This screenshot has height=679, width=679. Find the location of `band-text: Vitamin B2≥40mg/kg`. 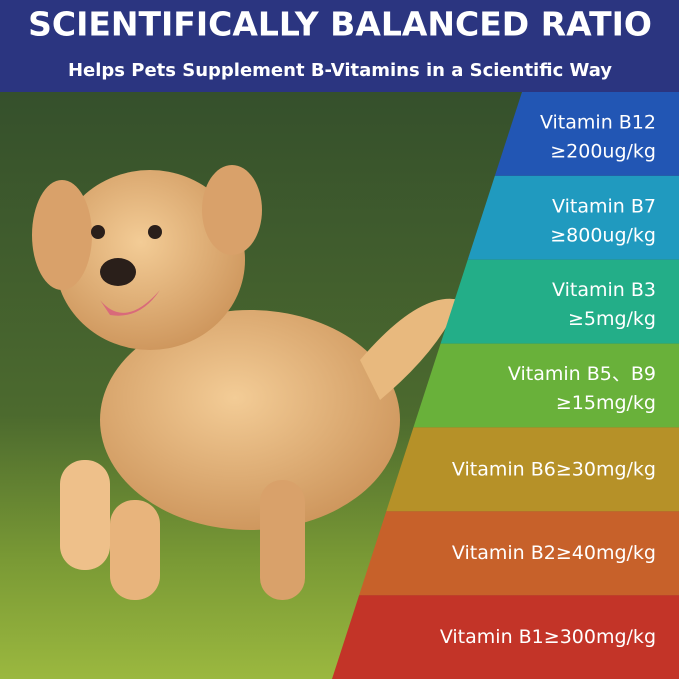

band-text: Vitamin B2≥40mg/kg is located at coordinates (554, 553).